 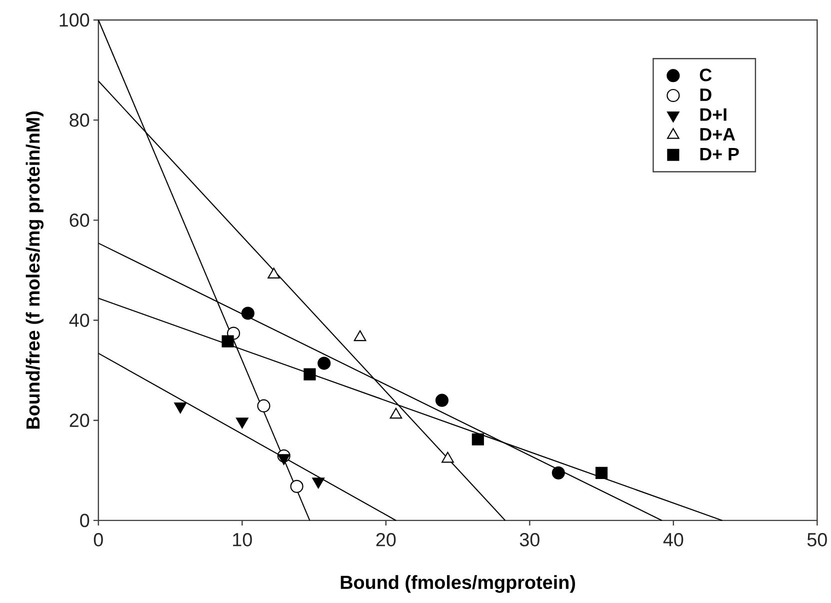 I want to click on legend-label: C, so click(x=706, y=75).